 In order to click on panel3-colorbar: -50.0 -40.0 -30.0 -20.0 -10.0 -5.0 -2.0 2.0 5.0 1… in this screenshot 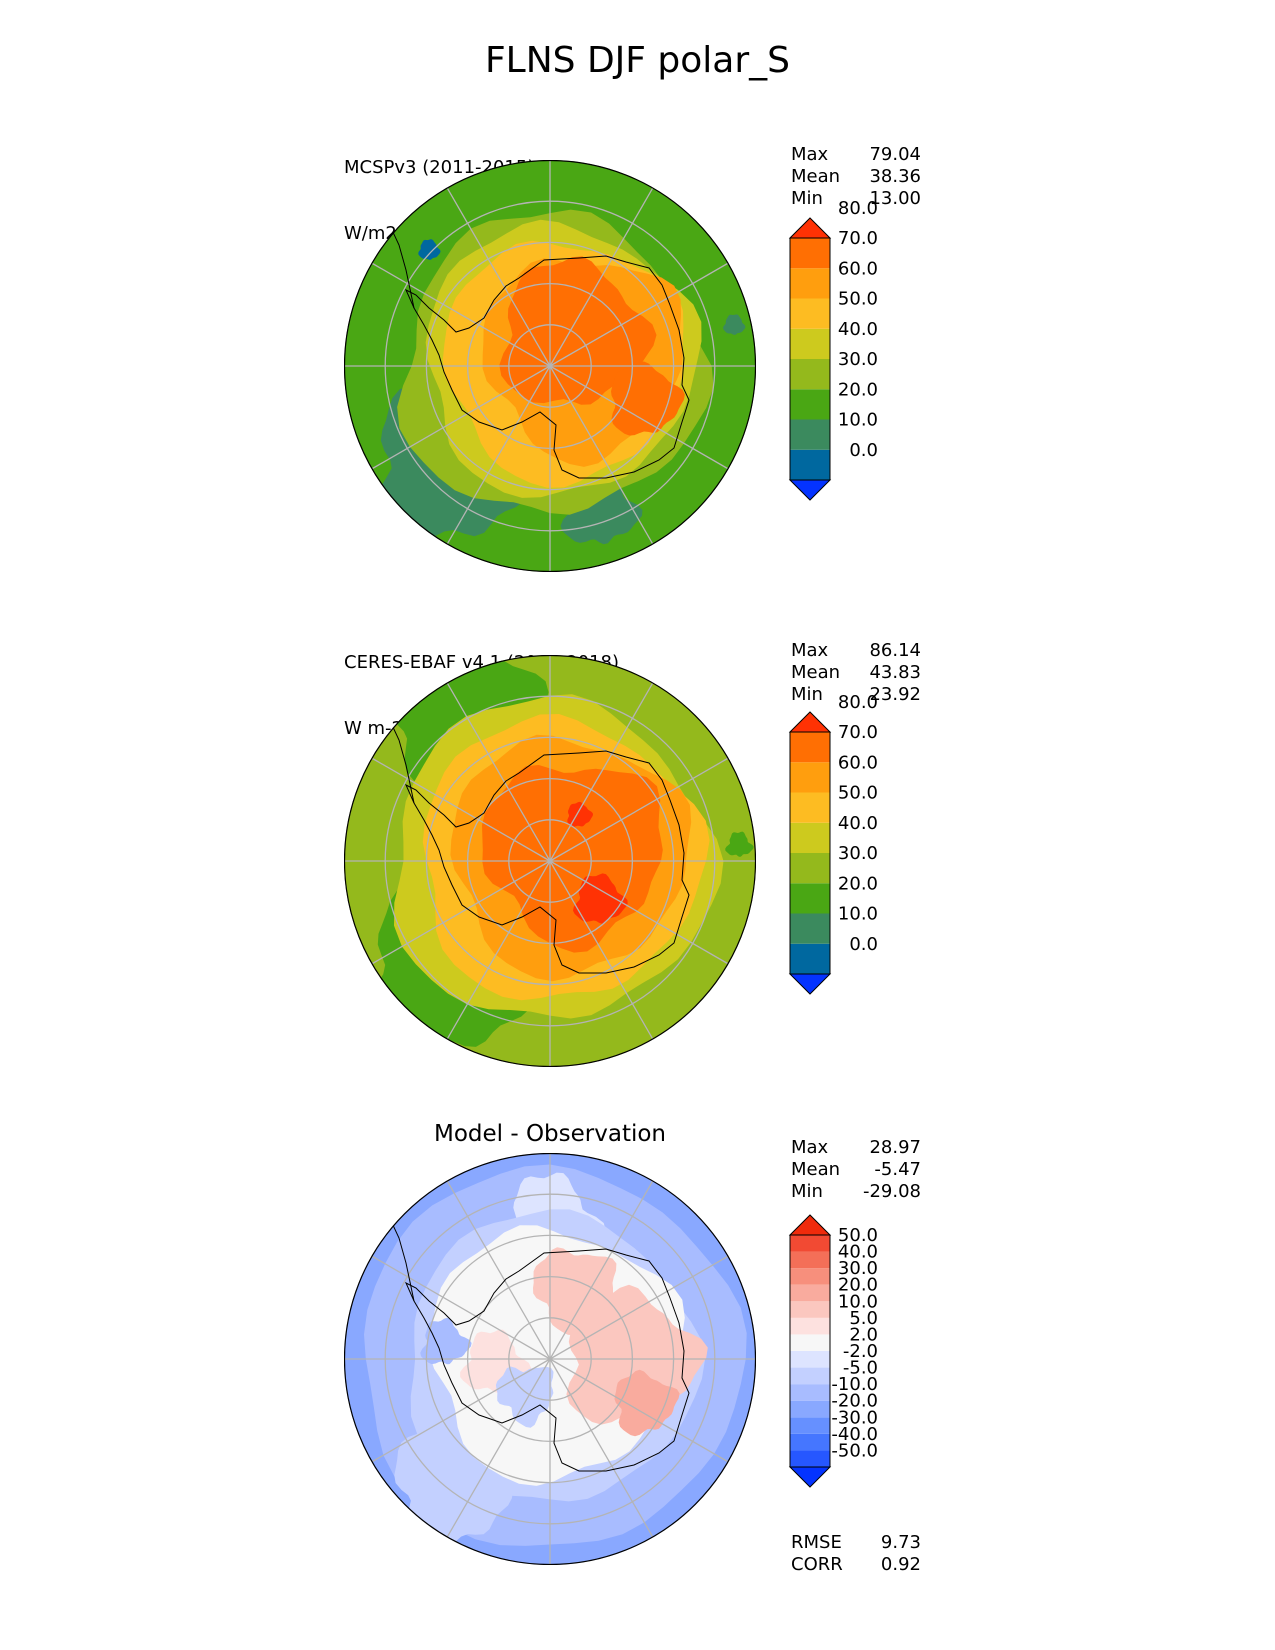, I will do `click(838, 1362)`.